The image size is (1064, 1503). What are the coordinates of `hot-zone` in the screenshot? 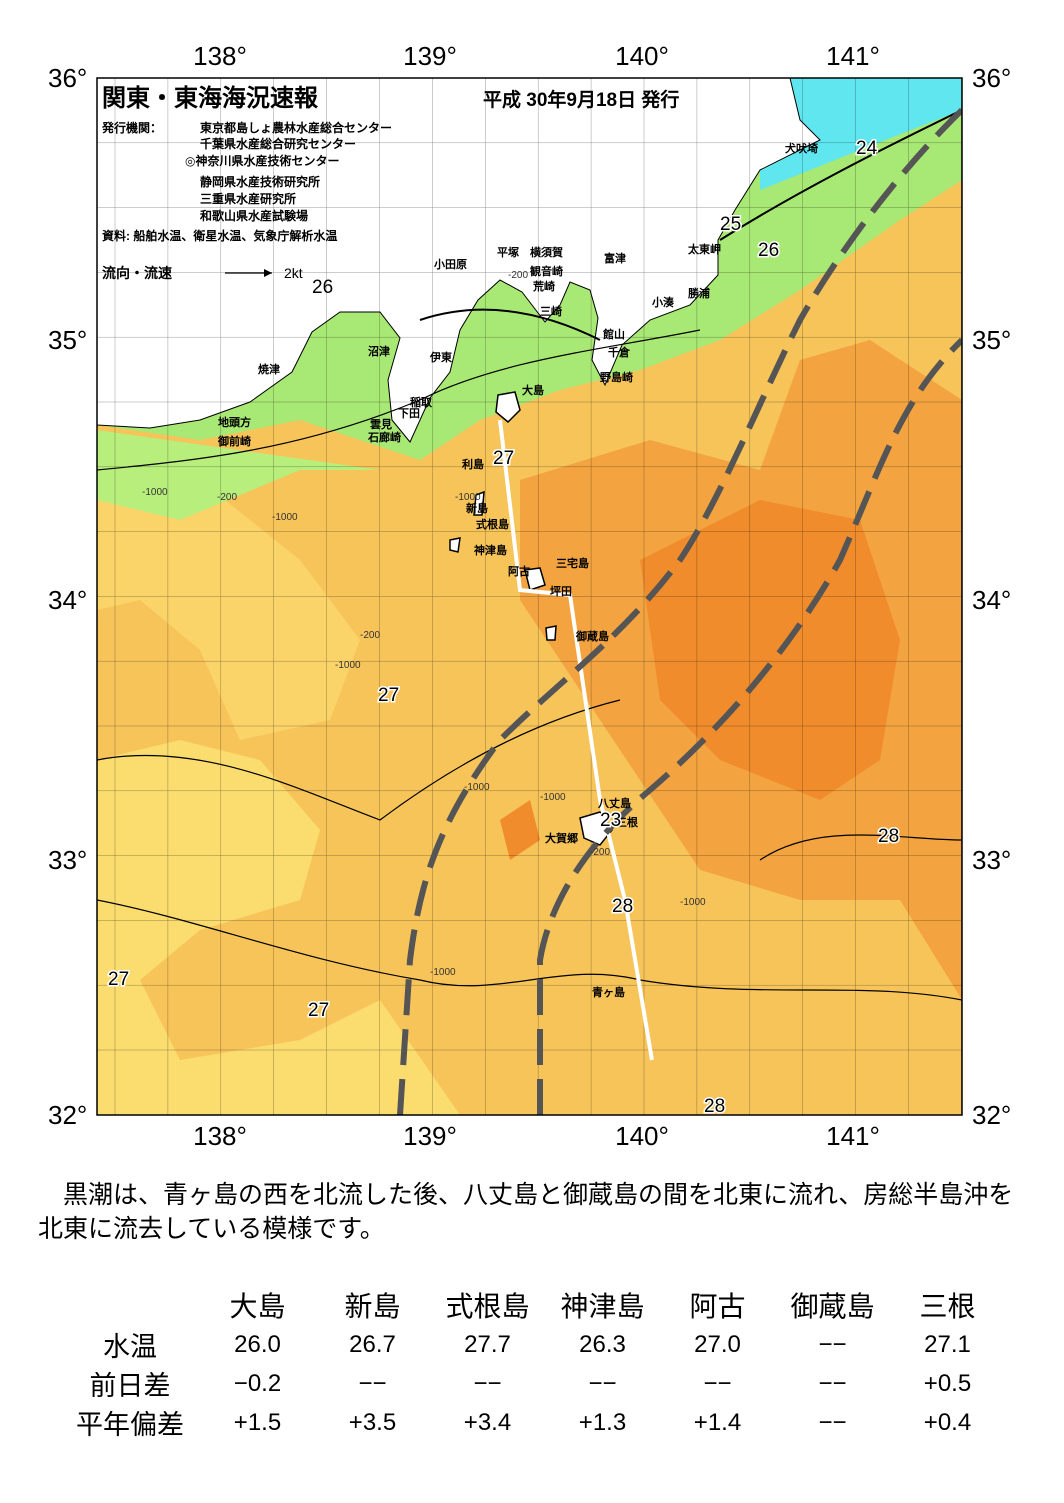 It's located at (520, 830).